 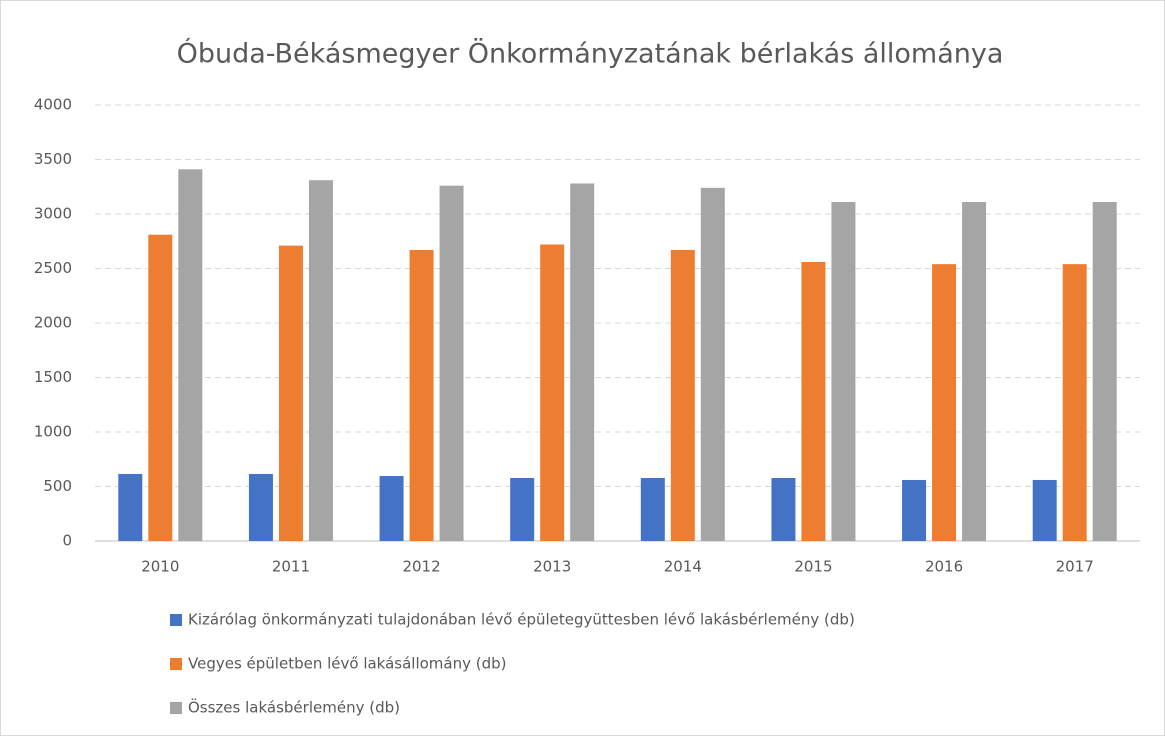 What do you see at coordinates (813, 567) in the screenshot?
I see `x-tick-label: 2015` at bounding box center [813, 567].